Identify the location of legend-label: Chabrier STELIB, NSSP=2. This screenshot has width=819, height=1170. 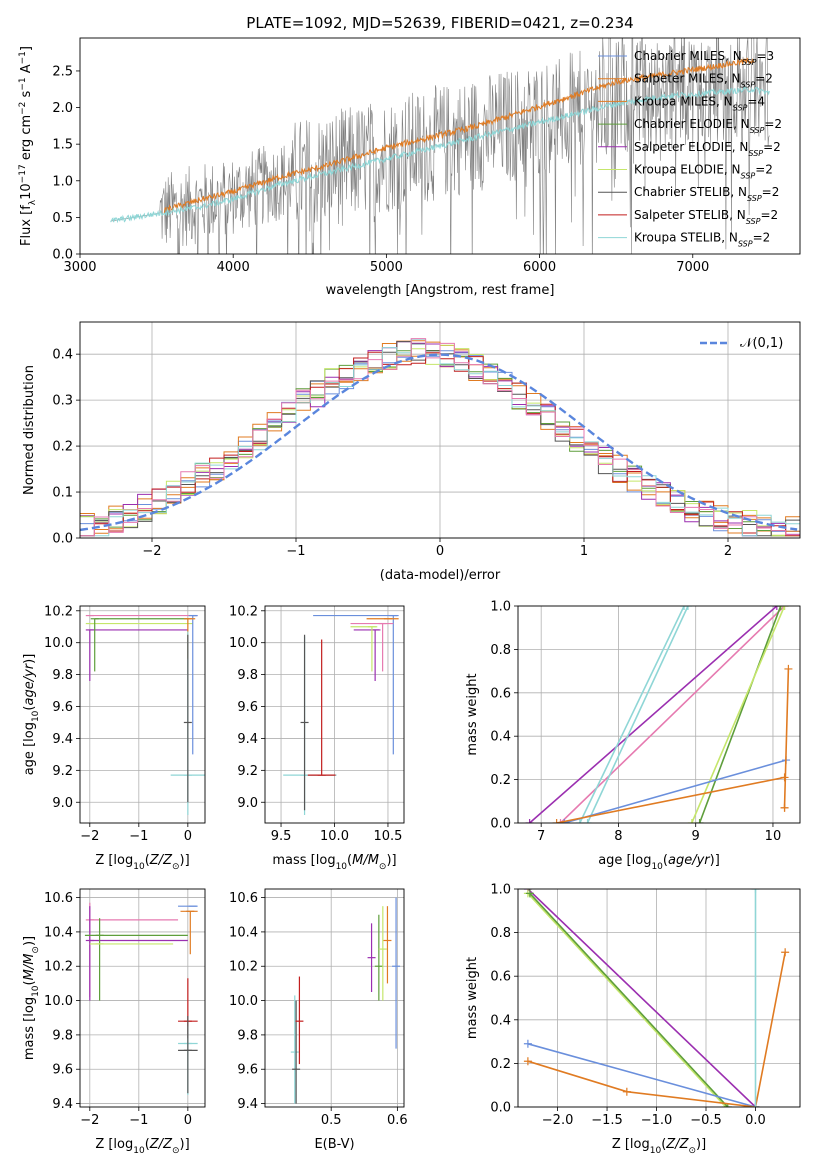
(706, 194).